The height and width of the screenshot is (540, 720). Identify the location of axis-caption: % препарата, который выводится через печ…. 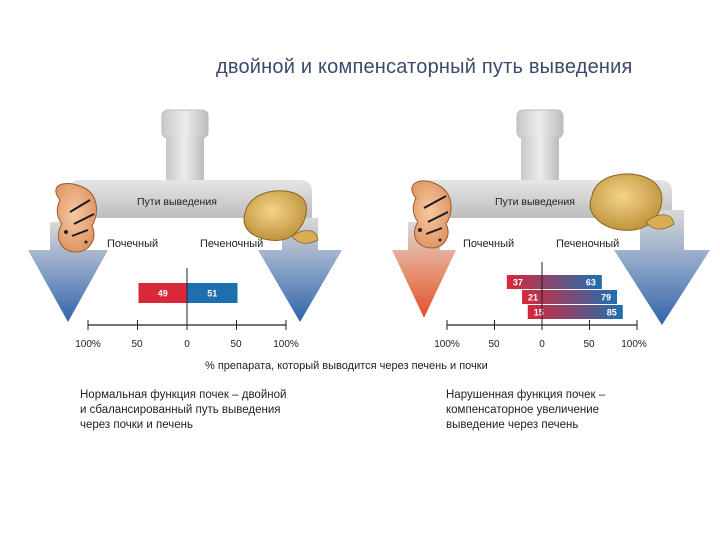
(346, 366).